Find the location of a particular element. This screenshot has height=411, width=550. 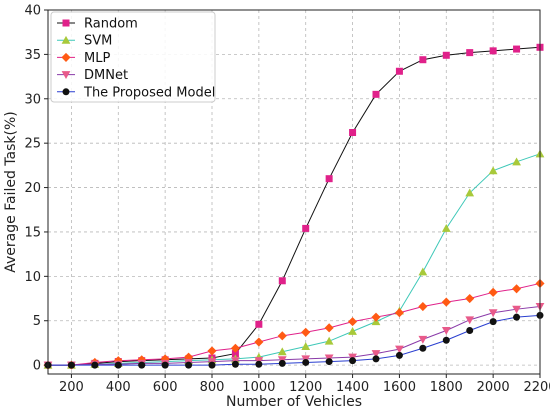

legend-item: DMNet is located at coordinates (92, 75).